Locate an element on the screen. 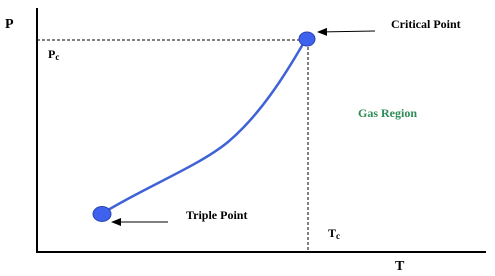 This screenshot has width=495, height=276. x-axis-label: T is located at coordinates (400, 266).